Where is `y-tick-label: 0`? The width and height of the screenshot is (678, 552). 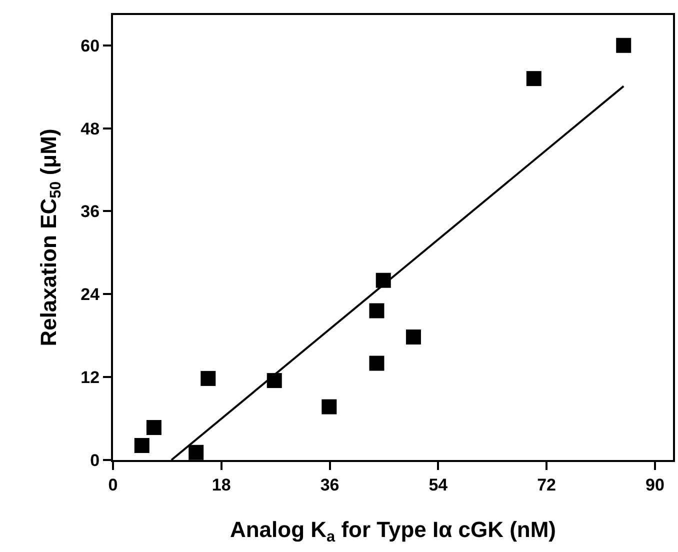
y-tick-label: 0 is located at coordinates (95, 460).